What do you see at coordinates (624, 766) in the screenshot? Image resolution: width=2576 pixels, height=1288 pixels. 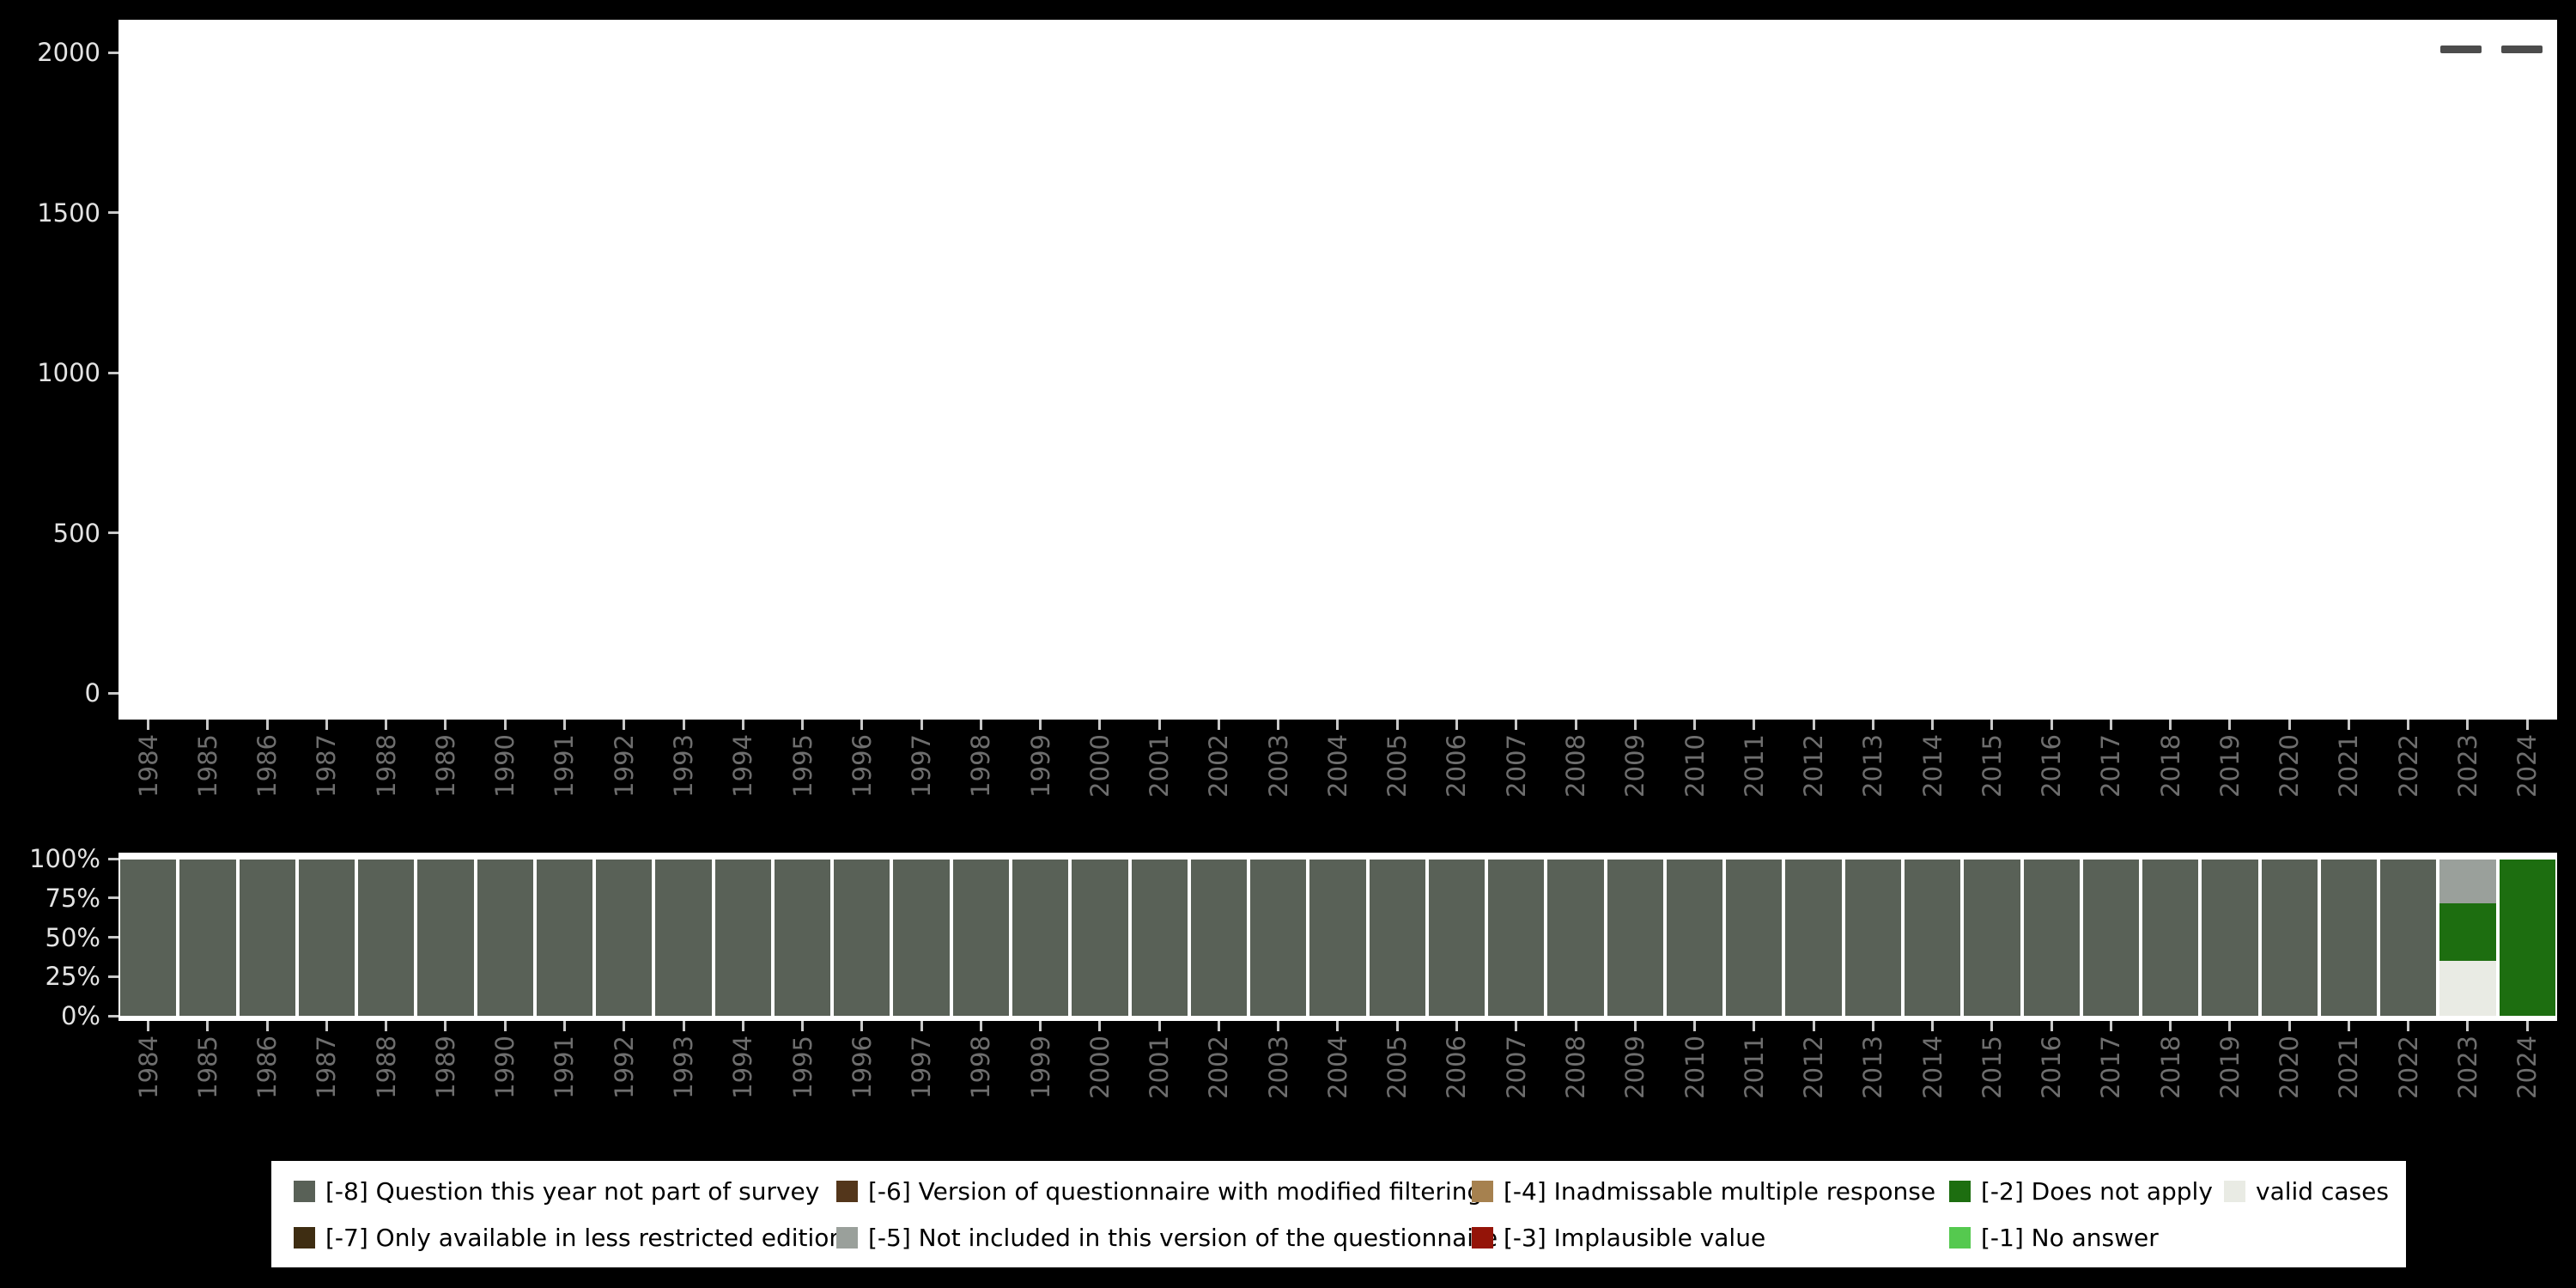 I see `x-tick-label: 1992` at bounding box center [624, 766].